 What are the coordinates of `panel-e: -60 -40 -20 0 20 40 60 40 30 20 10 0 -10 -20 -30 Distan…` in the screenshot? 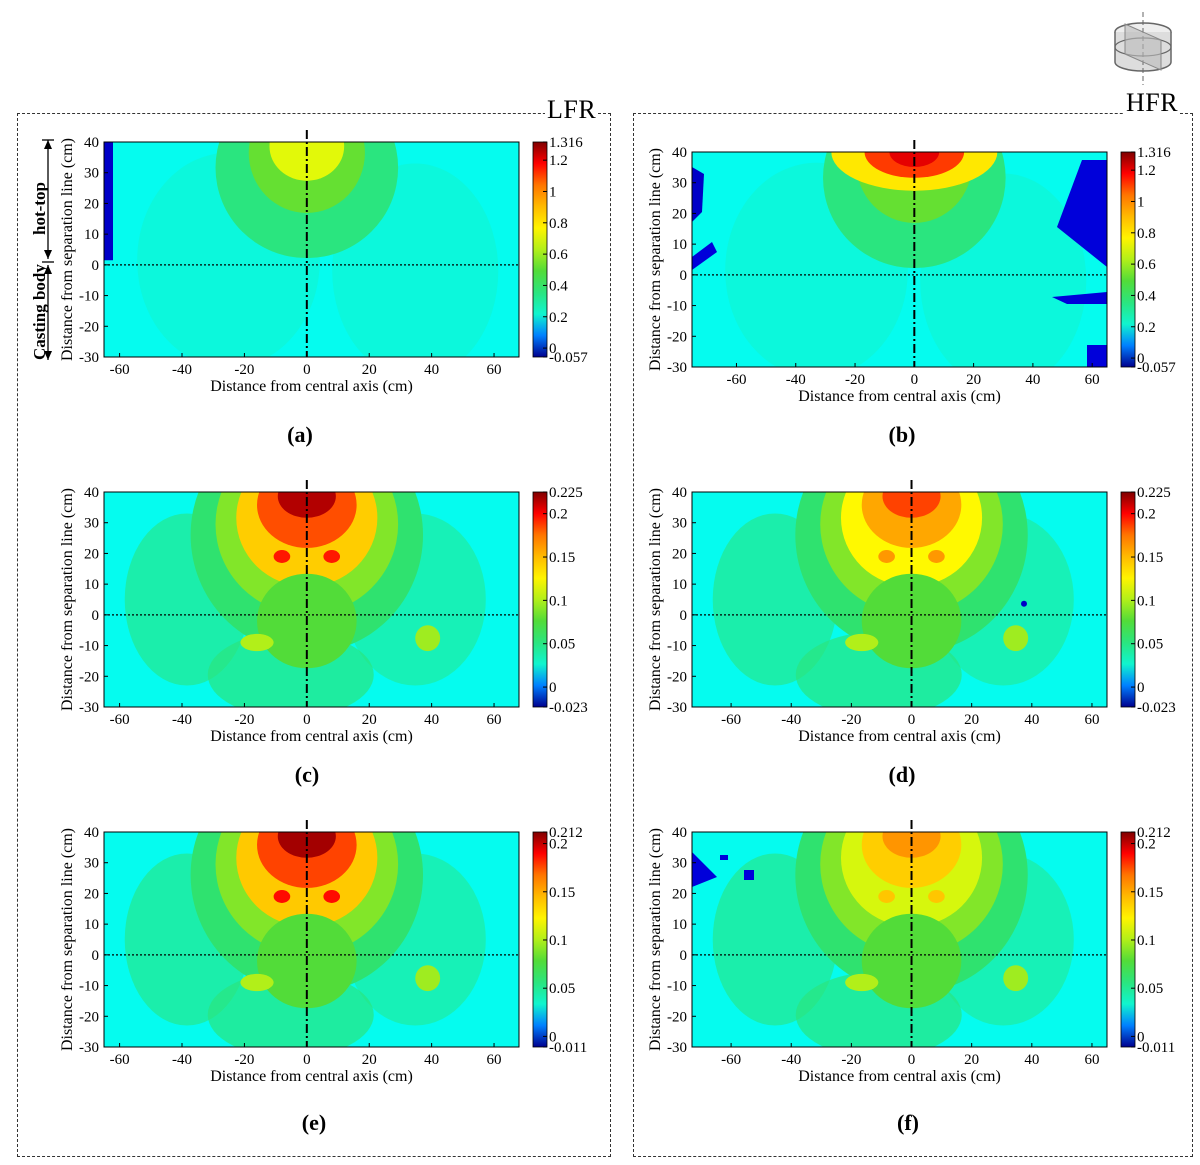 It's located at (337, 965).